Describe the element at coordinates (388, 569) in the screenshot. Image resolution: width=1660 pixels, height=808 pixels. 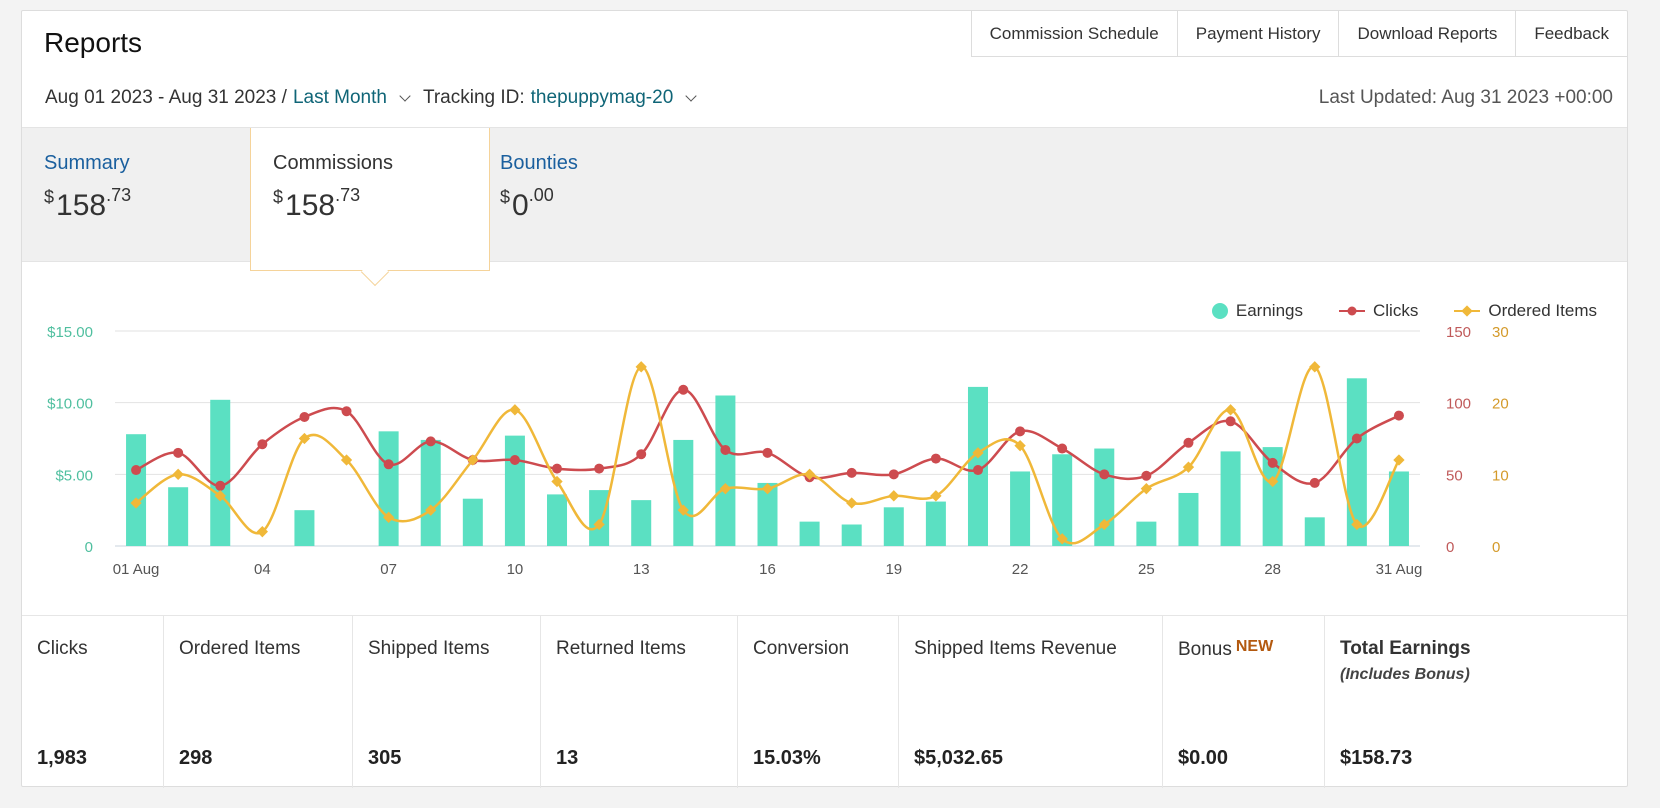
I see `x-tick-label: 07` at that location.